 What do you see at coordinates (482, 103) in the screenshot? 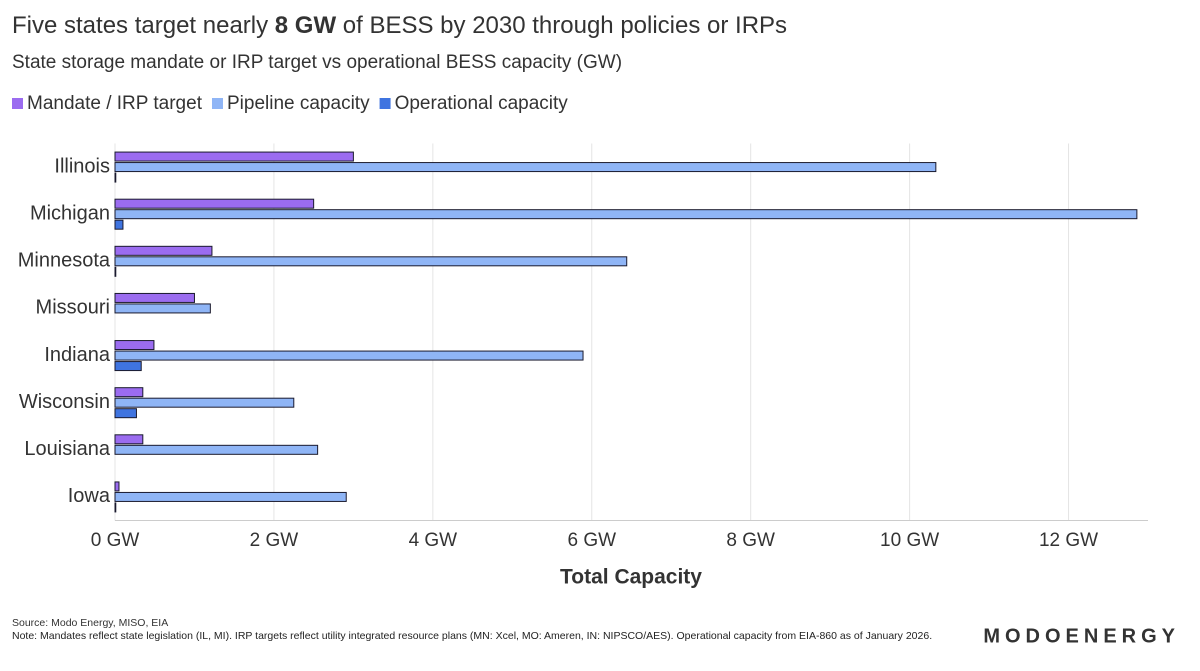
I see `legend-label: Operational capacity` at bounding box center [482, 103].